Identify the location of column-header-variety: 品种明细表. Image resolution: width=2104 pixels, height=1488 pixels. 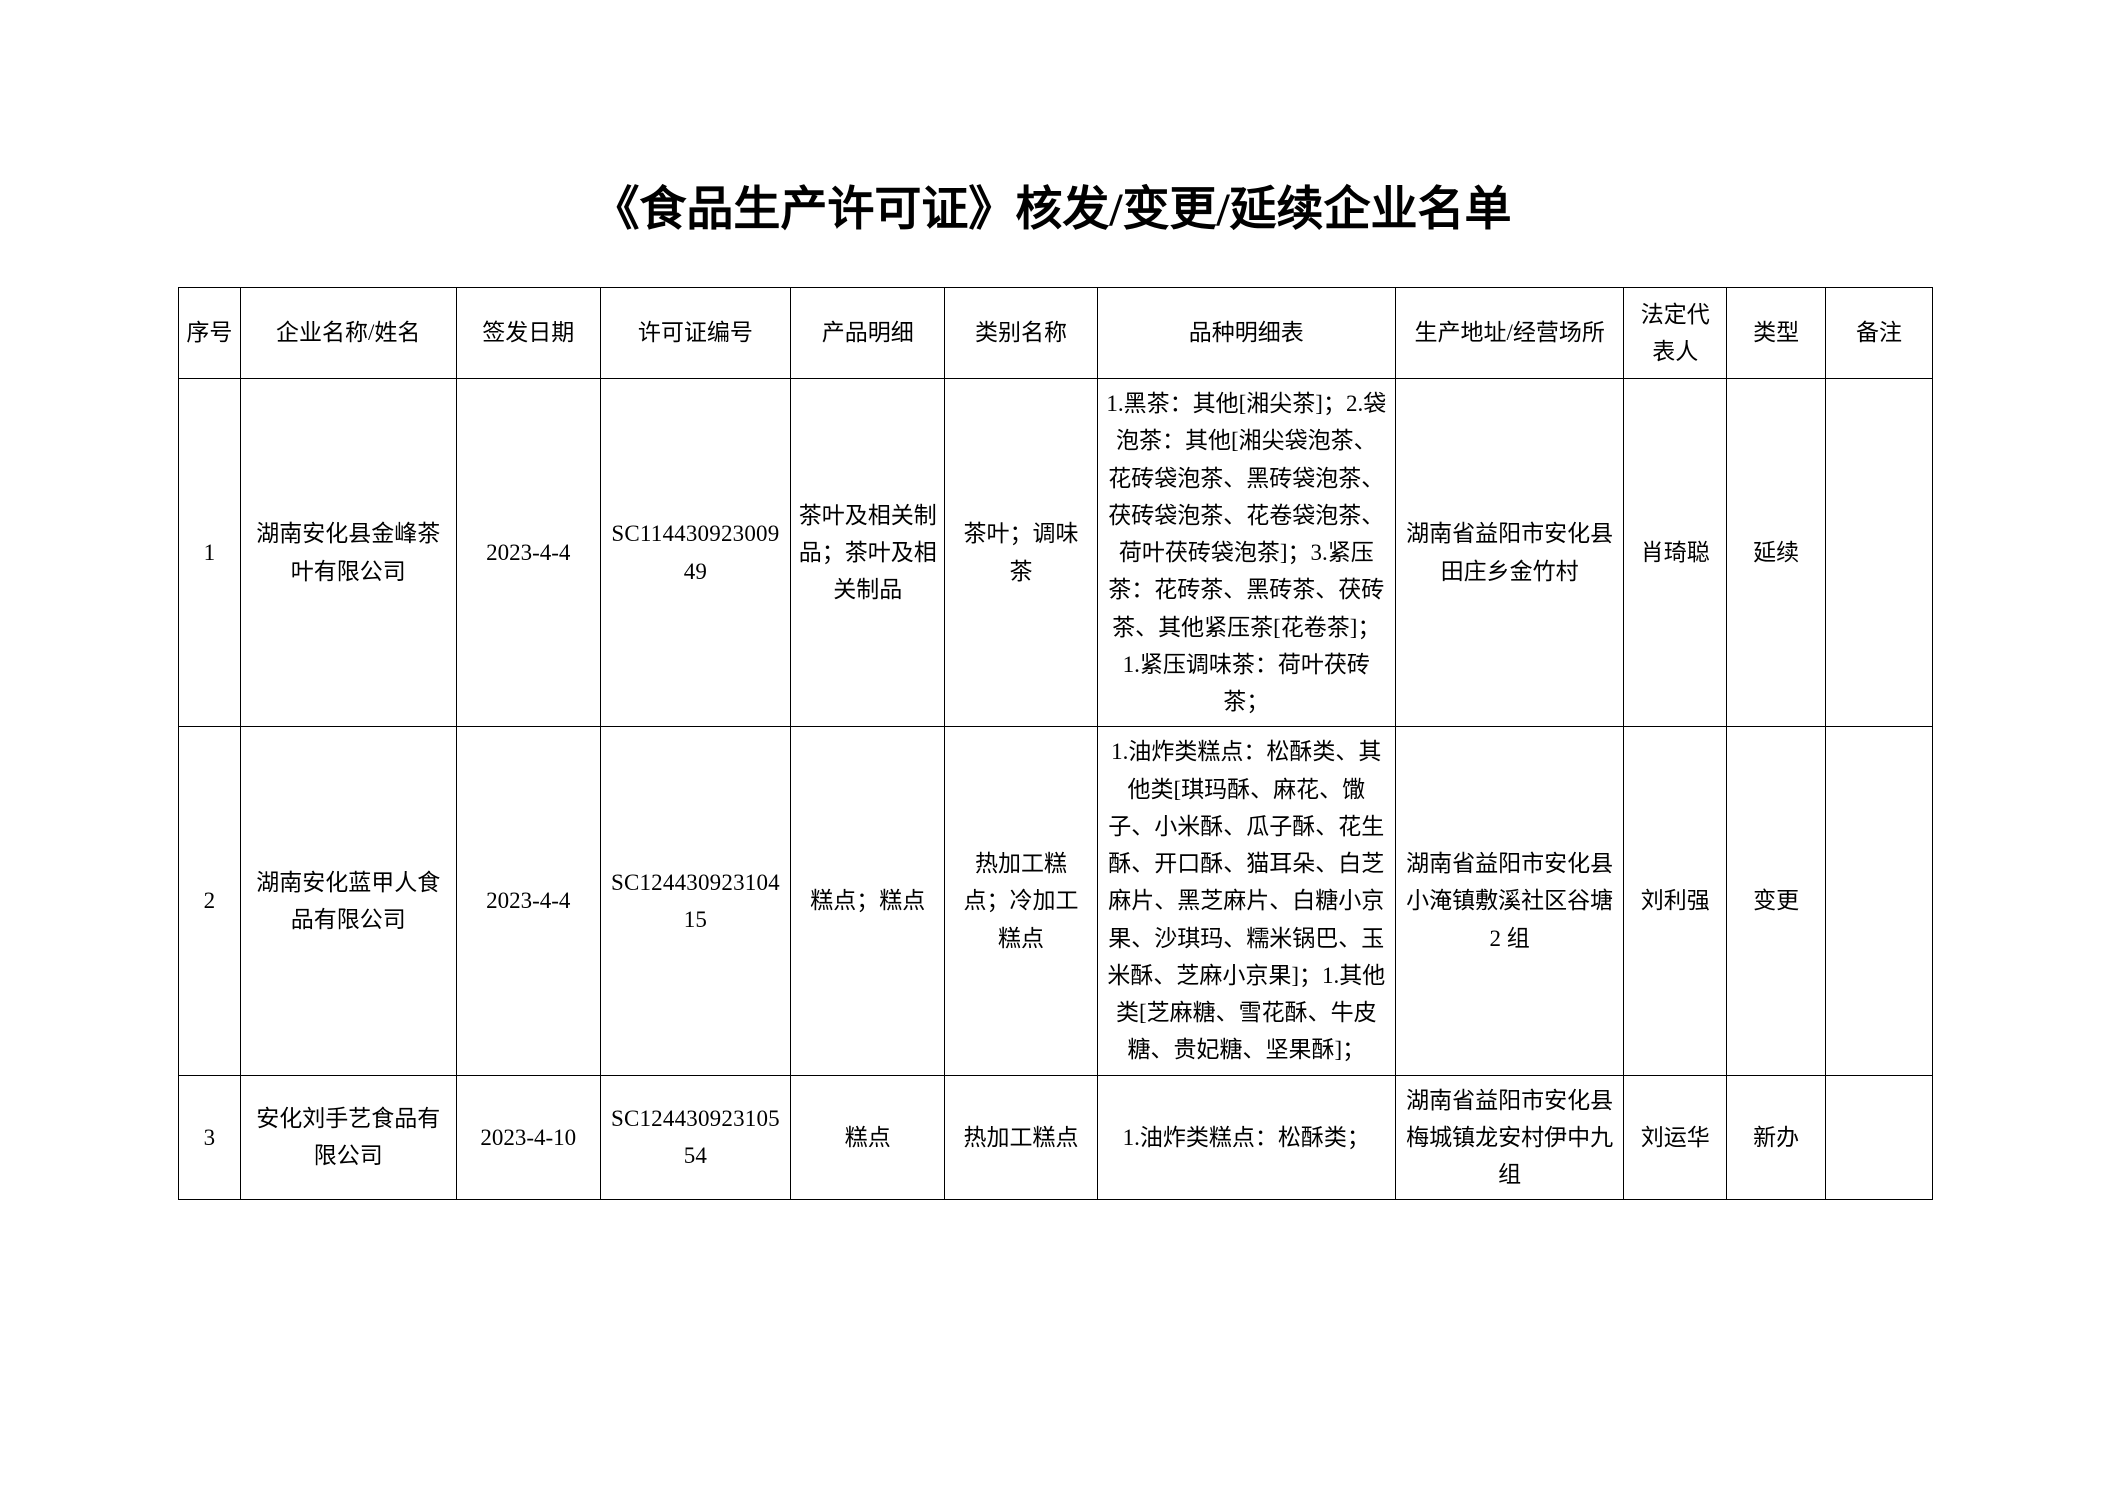
(1246, 333).